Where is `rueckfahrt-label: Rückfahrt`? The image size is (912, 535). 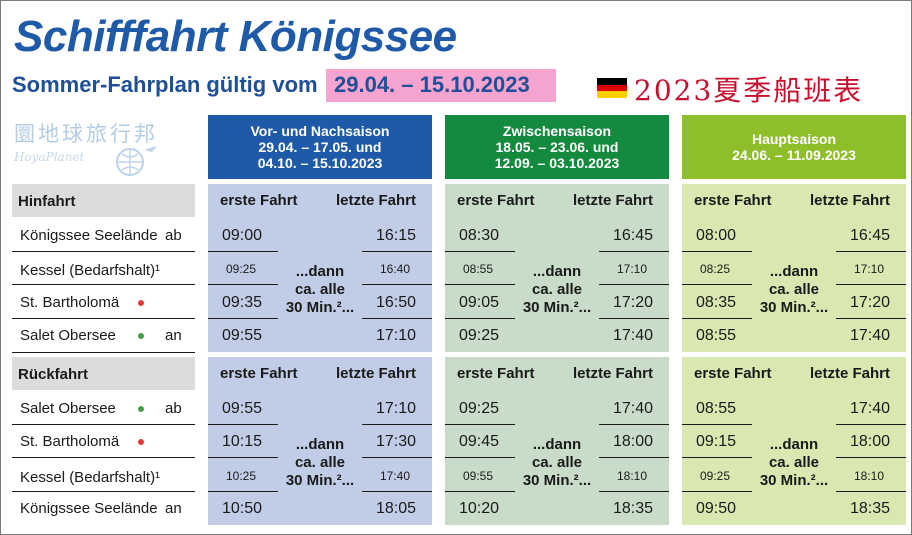 rueckfahrt-label: Rückfahrt is located at coordinates (103, 373).